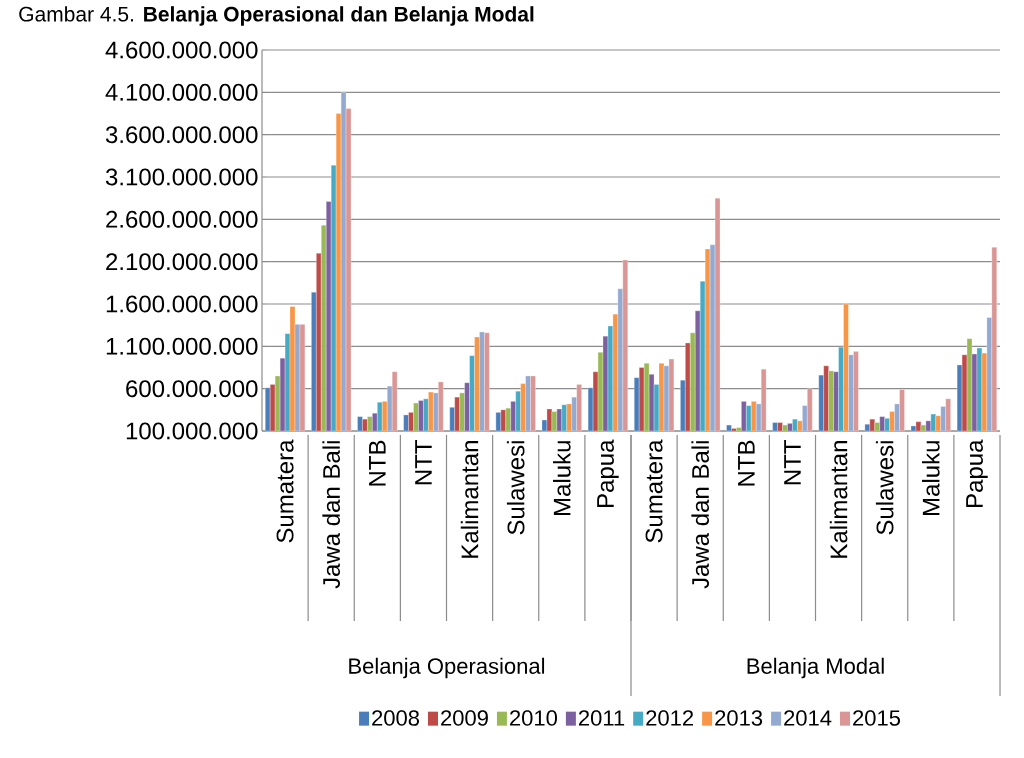  I want to click on legend-label: 2009, so click(464, 718).